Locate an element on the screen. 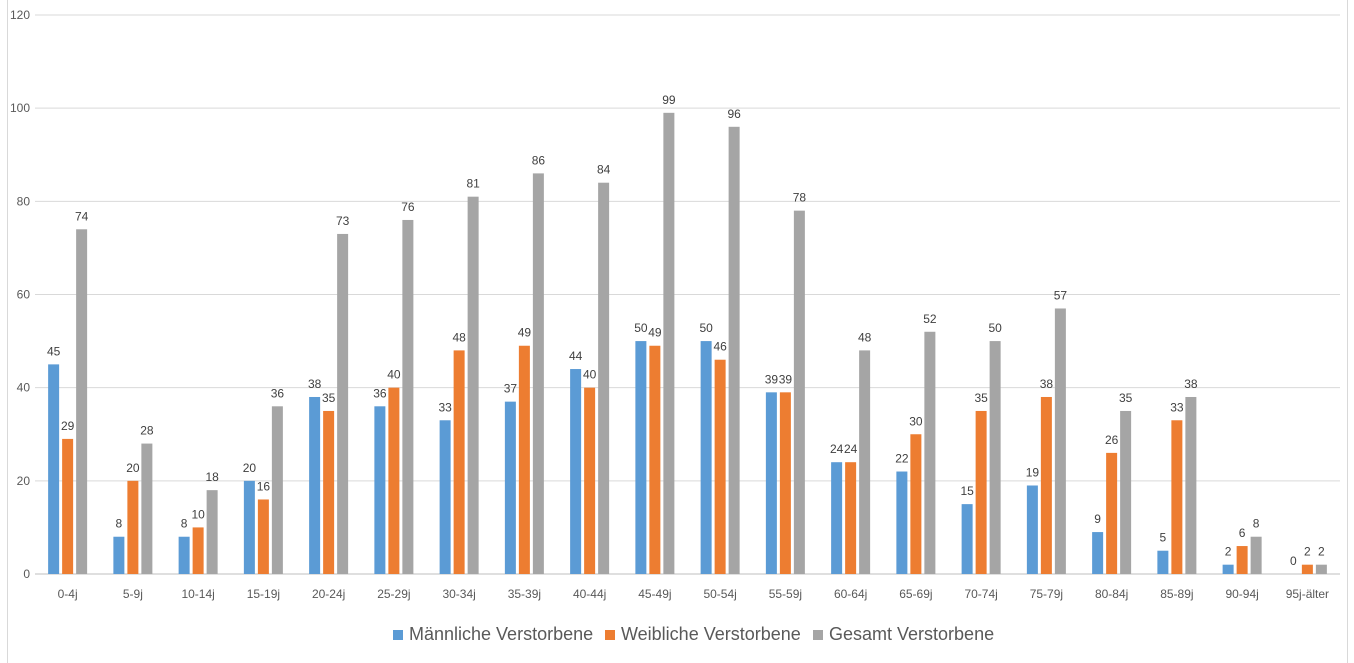 The width and height of the screenshot is (1354, 663). x-tick-label: 75-79j is located at coordinates (1046, 594).